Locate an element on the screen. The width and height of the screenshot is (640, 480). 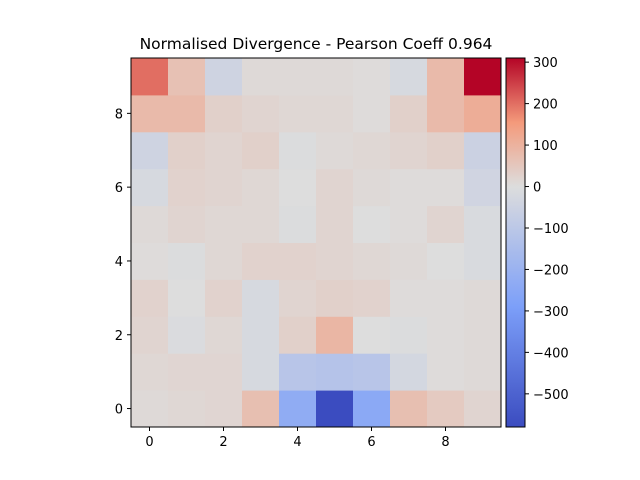
y-tick-label: 6 is located at coordinates (119, 188).